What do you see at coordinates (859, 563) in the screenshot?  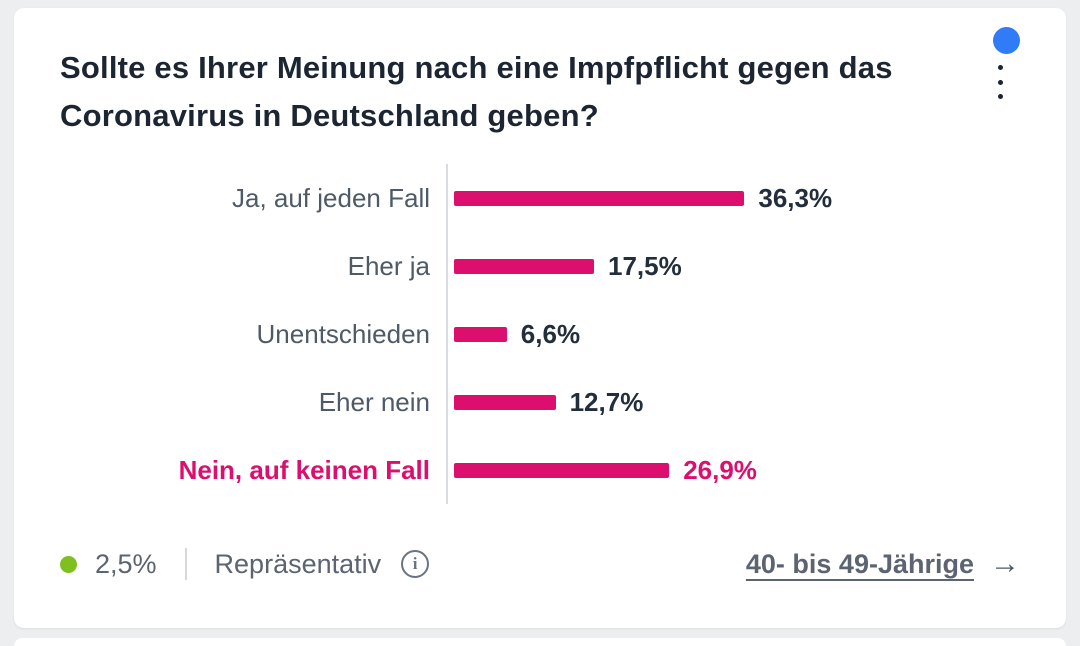 I see `audience-link-label: 40- bis 49-Jährige` at bounding box center [859, 563].